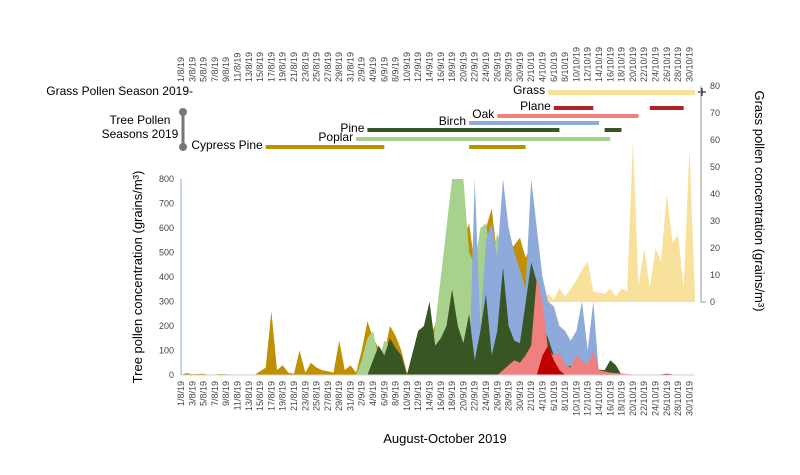  What do you see at coordinates (531, 67) in the screenshot?
I see `x-tick-label-top: 2/10/19` at bounding box center [531, 67].